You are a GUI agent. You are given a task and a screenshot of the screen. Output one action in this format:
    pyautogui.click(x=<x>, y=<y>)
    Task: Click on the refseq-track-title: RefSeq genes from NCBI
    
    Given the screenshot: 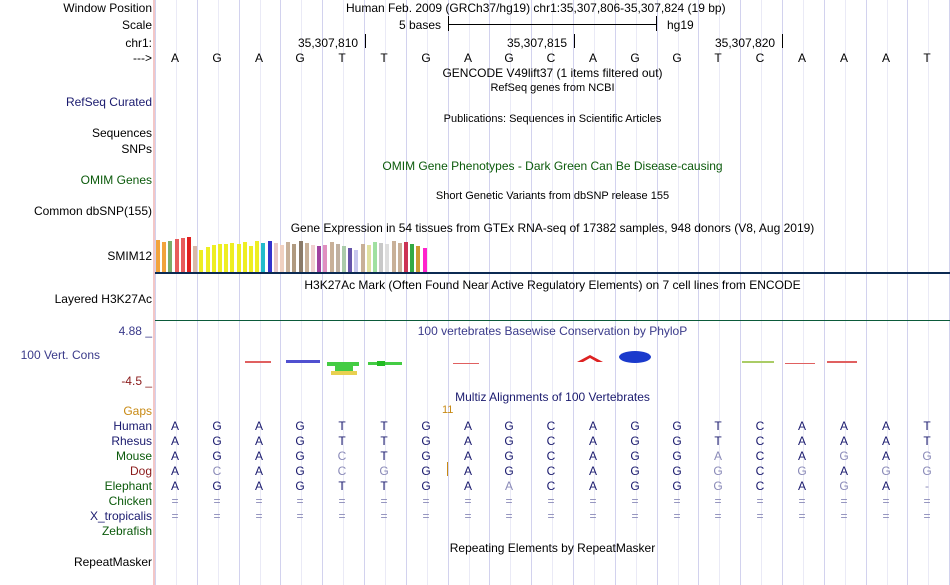 What is the action you would take?
    pyautogui.click(x=552, y=88)
    